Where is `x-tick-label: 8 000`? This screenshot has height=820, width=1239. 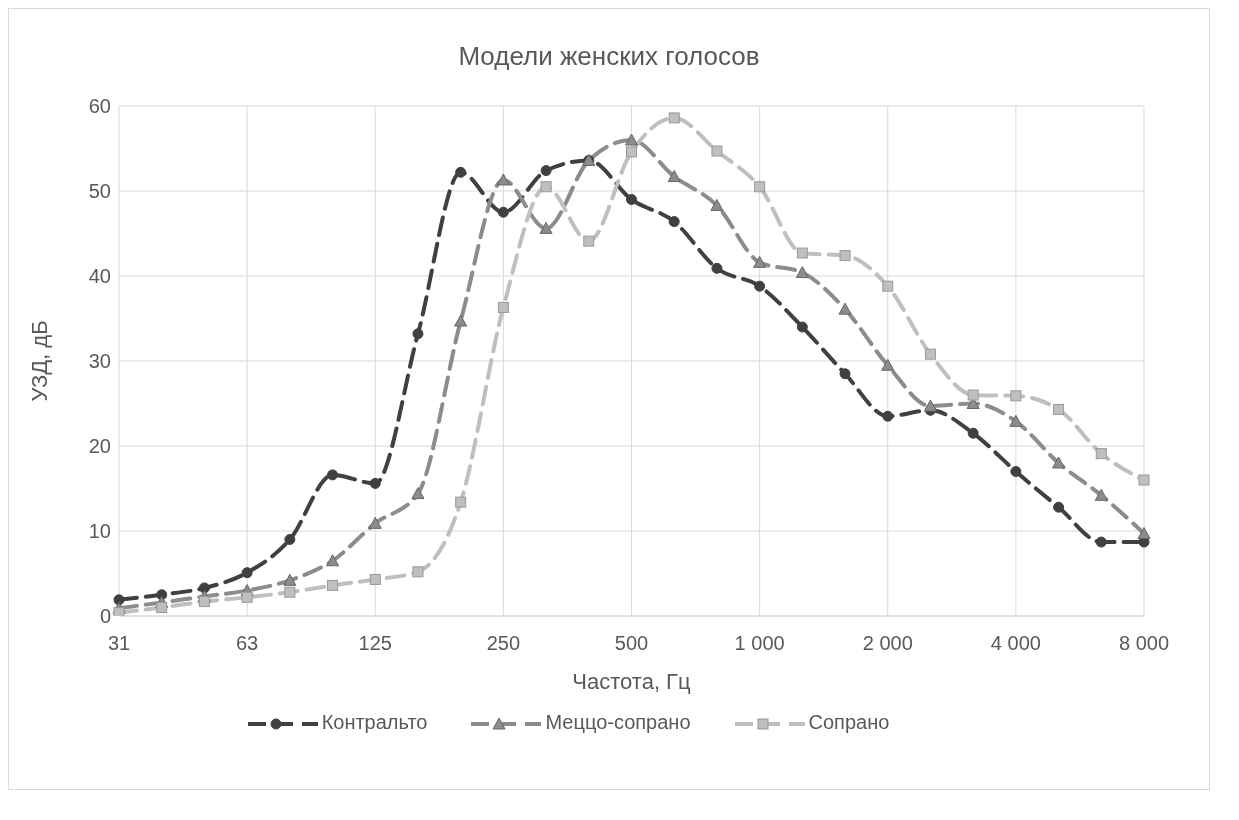 x-tick-label: 8 000 is located at coordinates (1144, 643).